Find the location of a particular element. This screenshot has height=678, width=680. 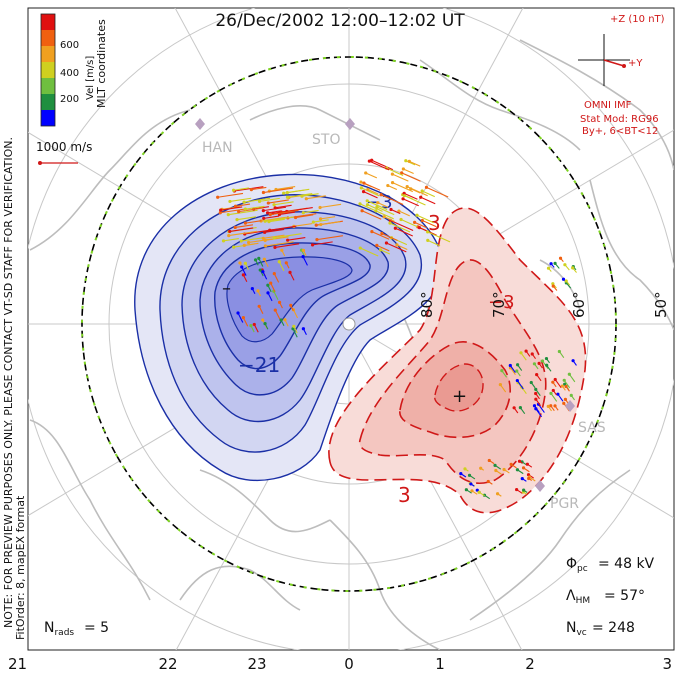

mlt-tick-3: 3 is located at coordinates (667, 664).